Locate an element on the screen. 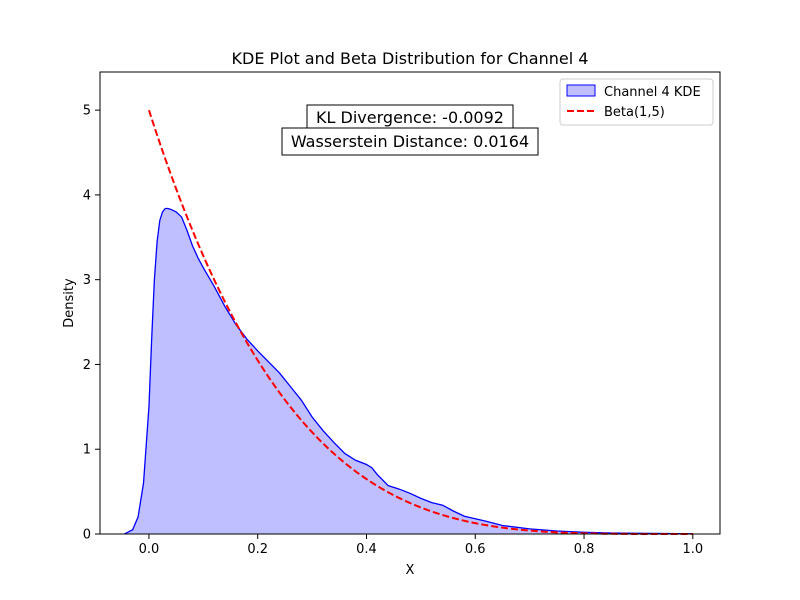  x-tick-label: 0.8 is located at coordinates (584, 549).